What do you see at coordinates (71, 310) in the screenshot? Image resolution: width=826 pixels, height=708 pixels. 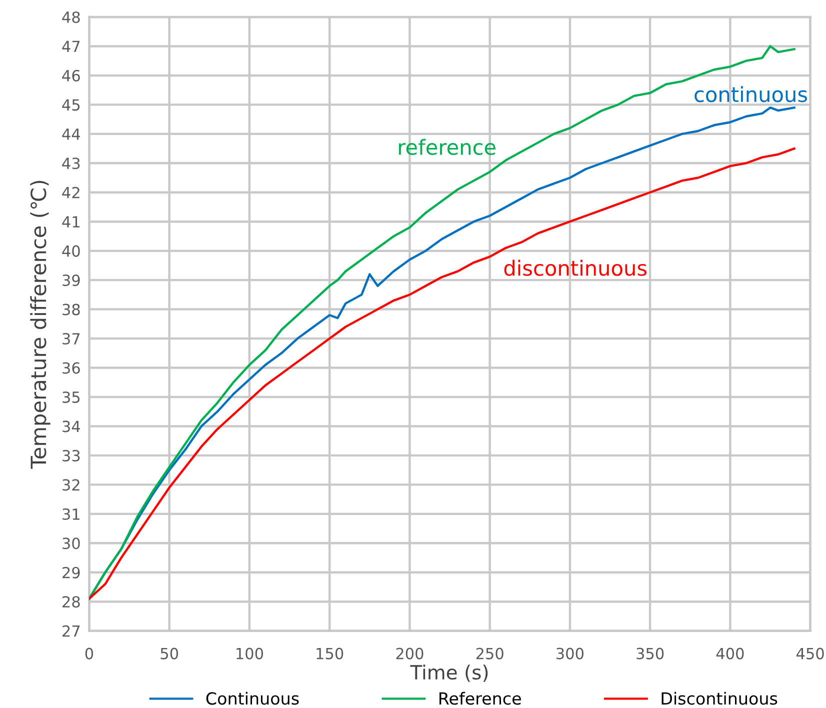 I see `y-tick-label: 38` at bounding box center [71, 310].